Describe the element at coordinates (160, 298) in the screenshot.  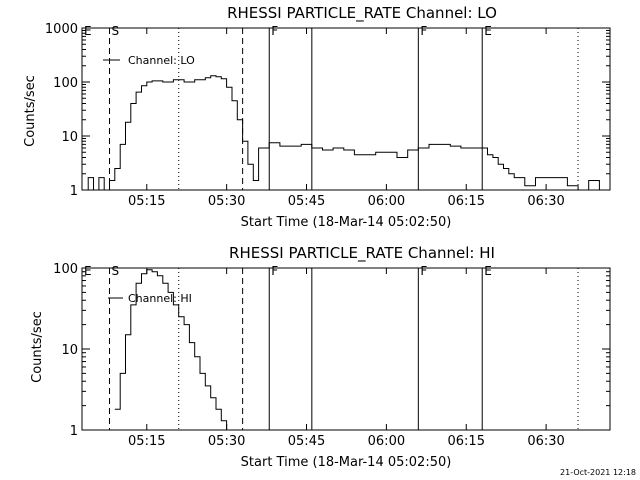
I see `legend-label: Channel: HI` at that location.